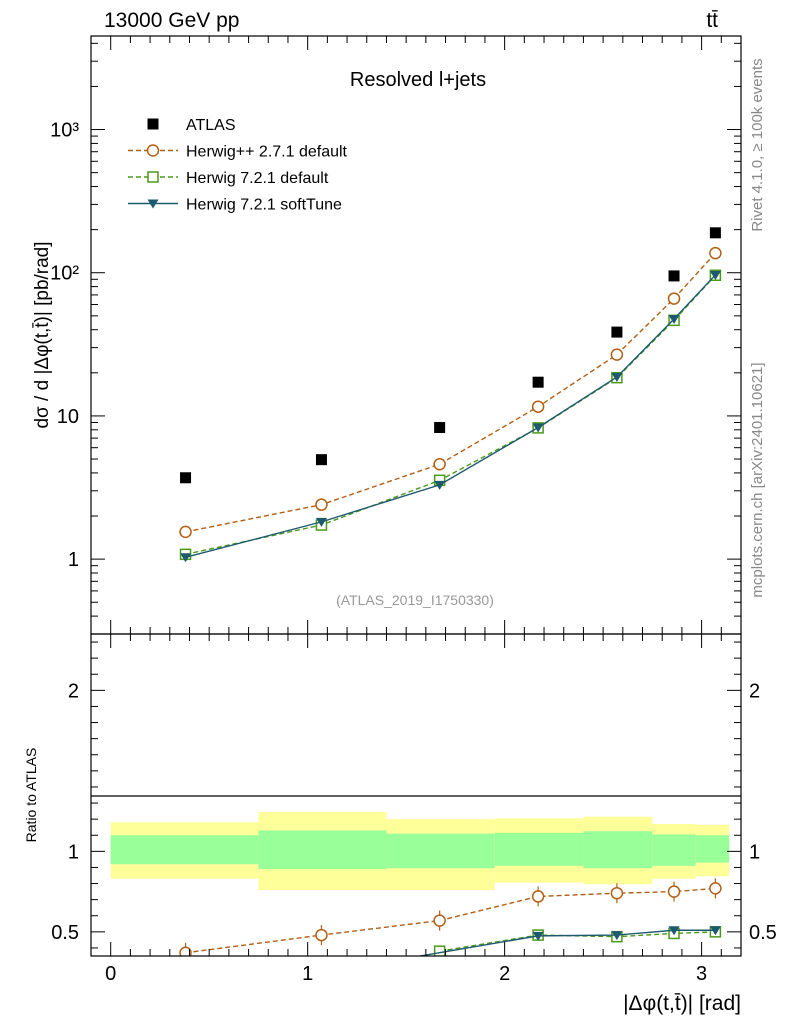 Image resolution: width=786 pixels, height=1024 pixels. I want to click on energy-label: 13000 GeV pp, so click(171, 20).